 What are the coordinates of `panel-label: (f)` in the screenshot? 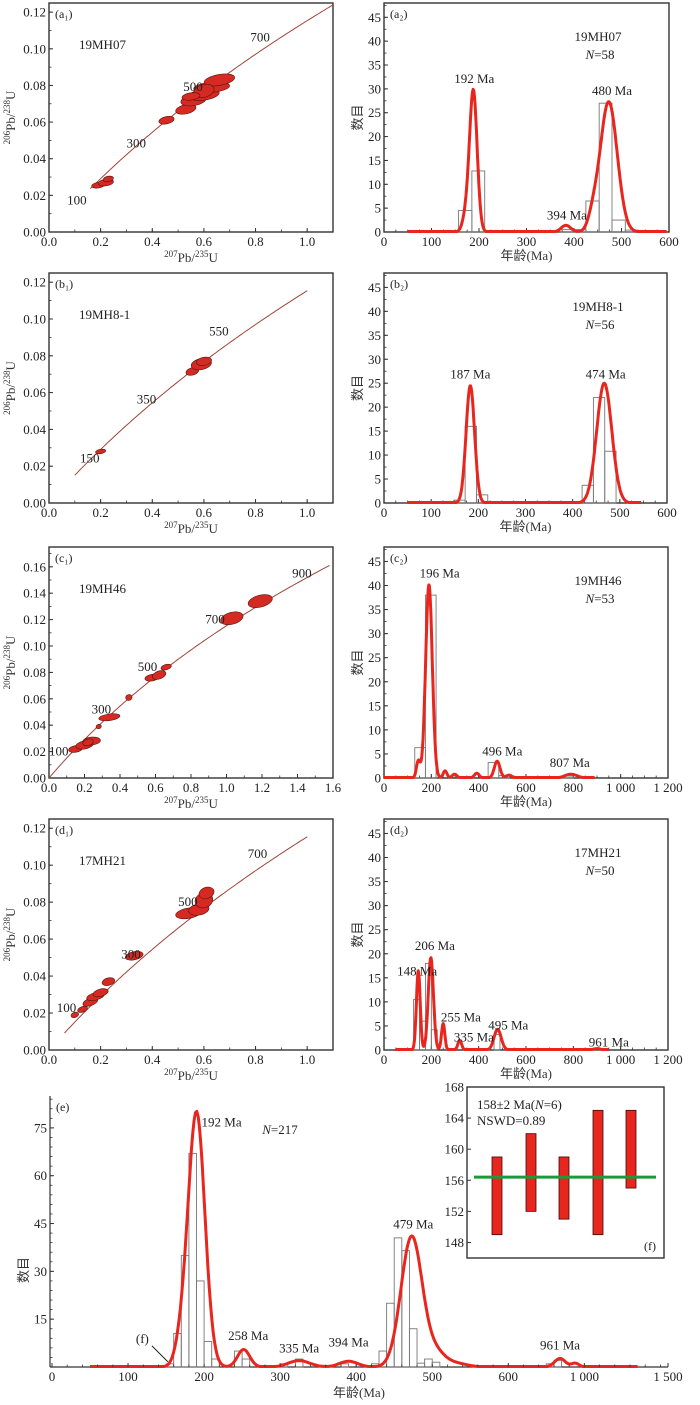 It's located at (650, 1246).